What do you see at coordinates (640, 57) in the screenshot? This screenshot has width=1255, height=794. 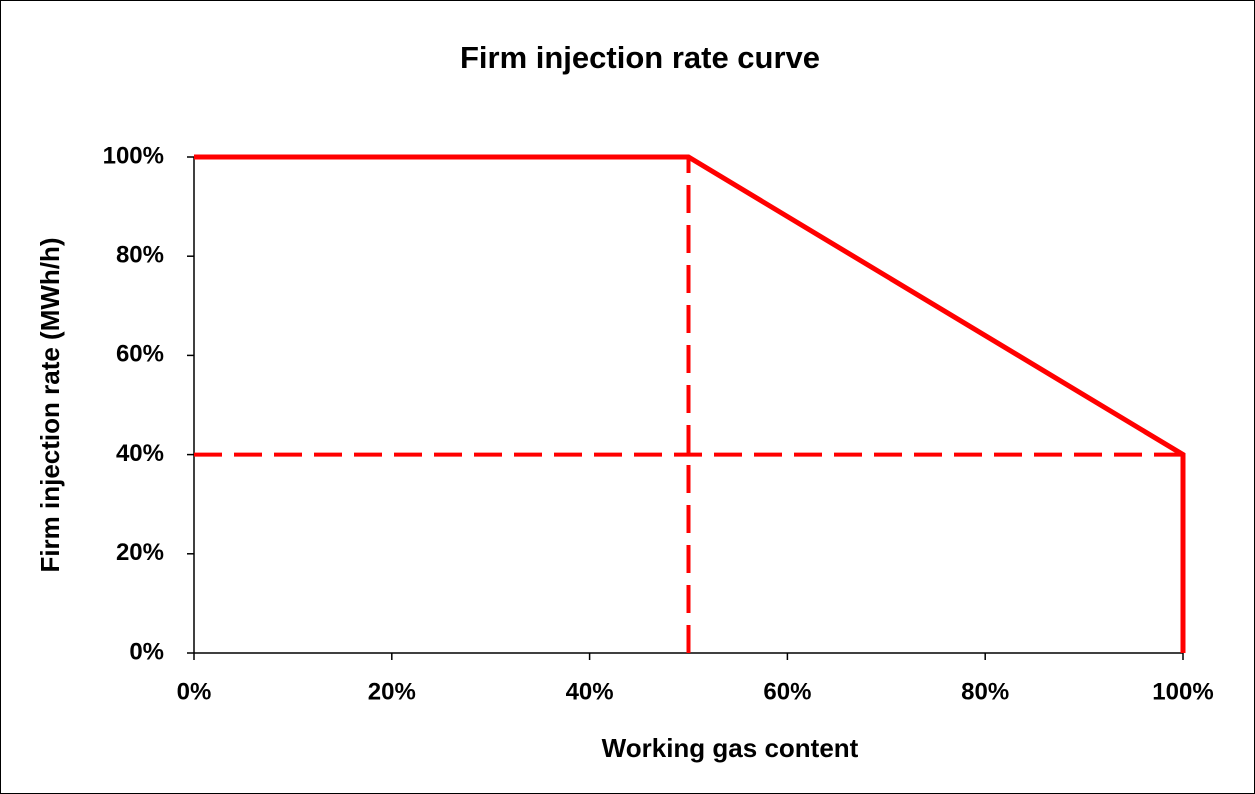 I see `chart-title: Firm injection rate curve` at bounding box center [640, 57].